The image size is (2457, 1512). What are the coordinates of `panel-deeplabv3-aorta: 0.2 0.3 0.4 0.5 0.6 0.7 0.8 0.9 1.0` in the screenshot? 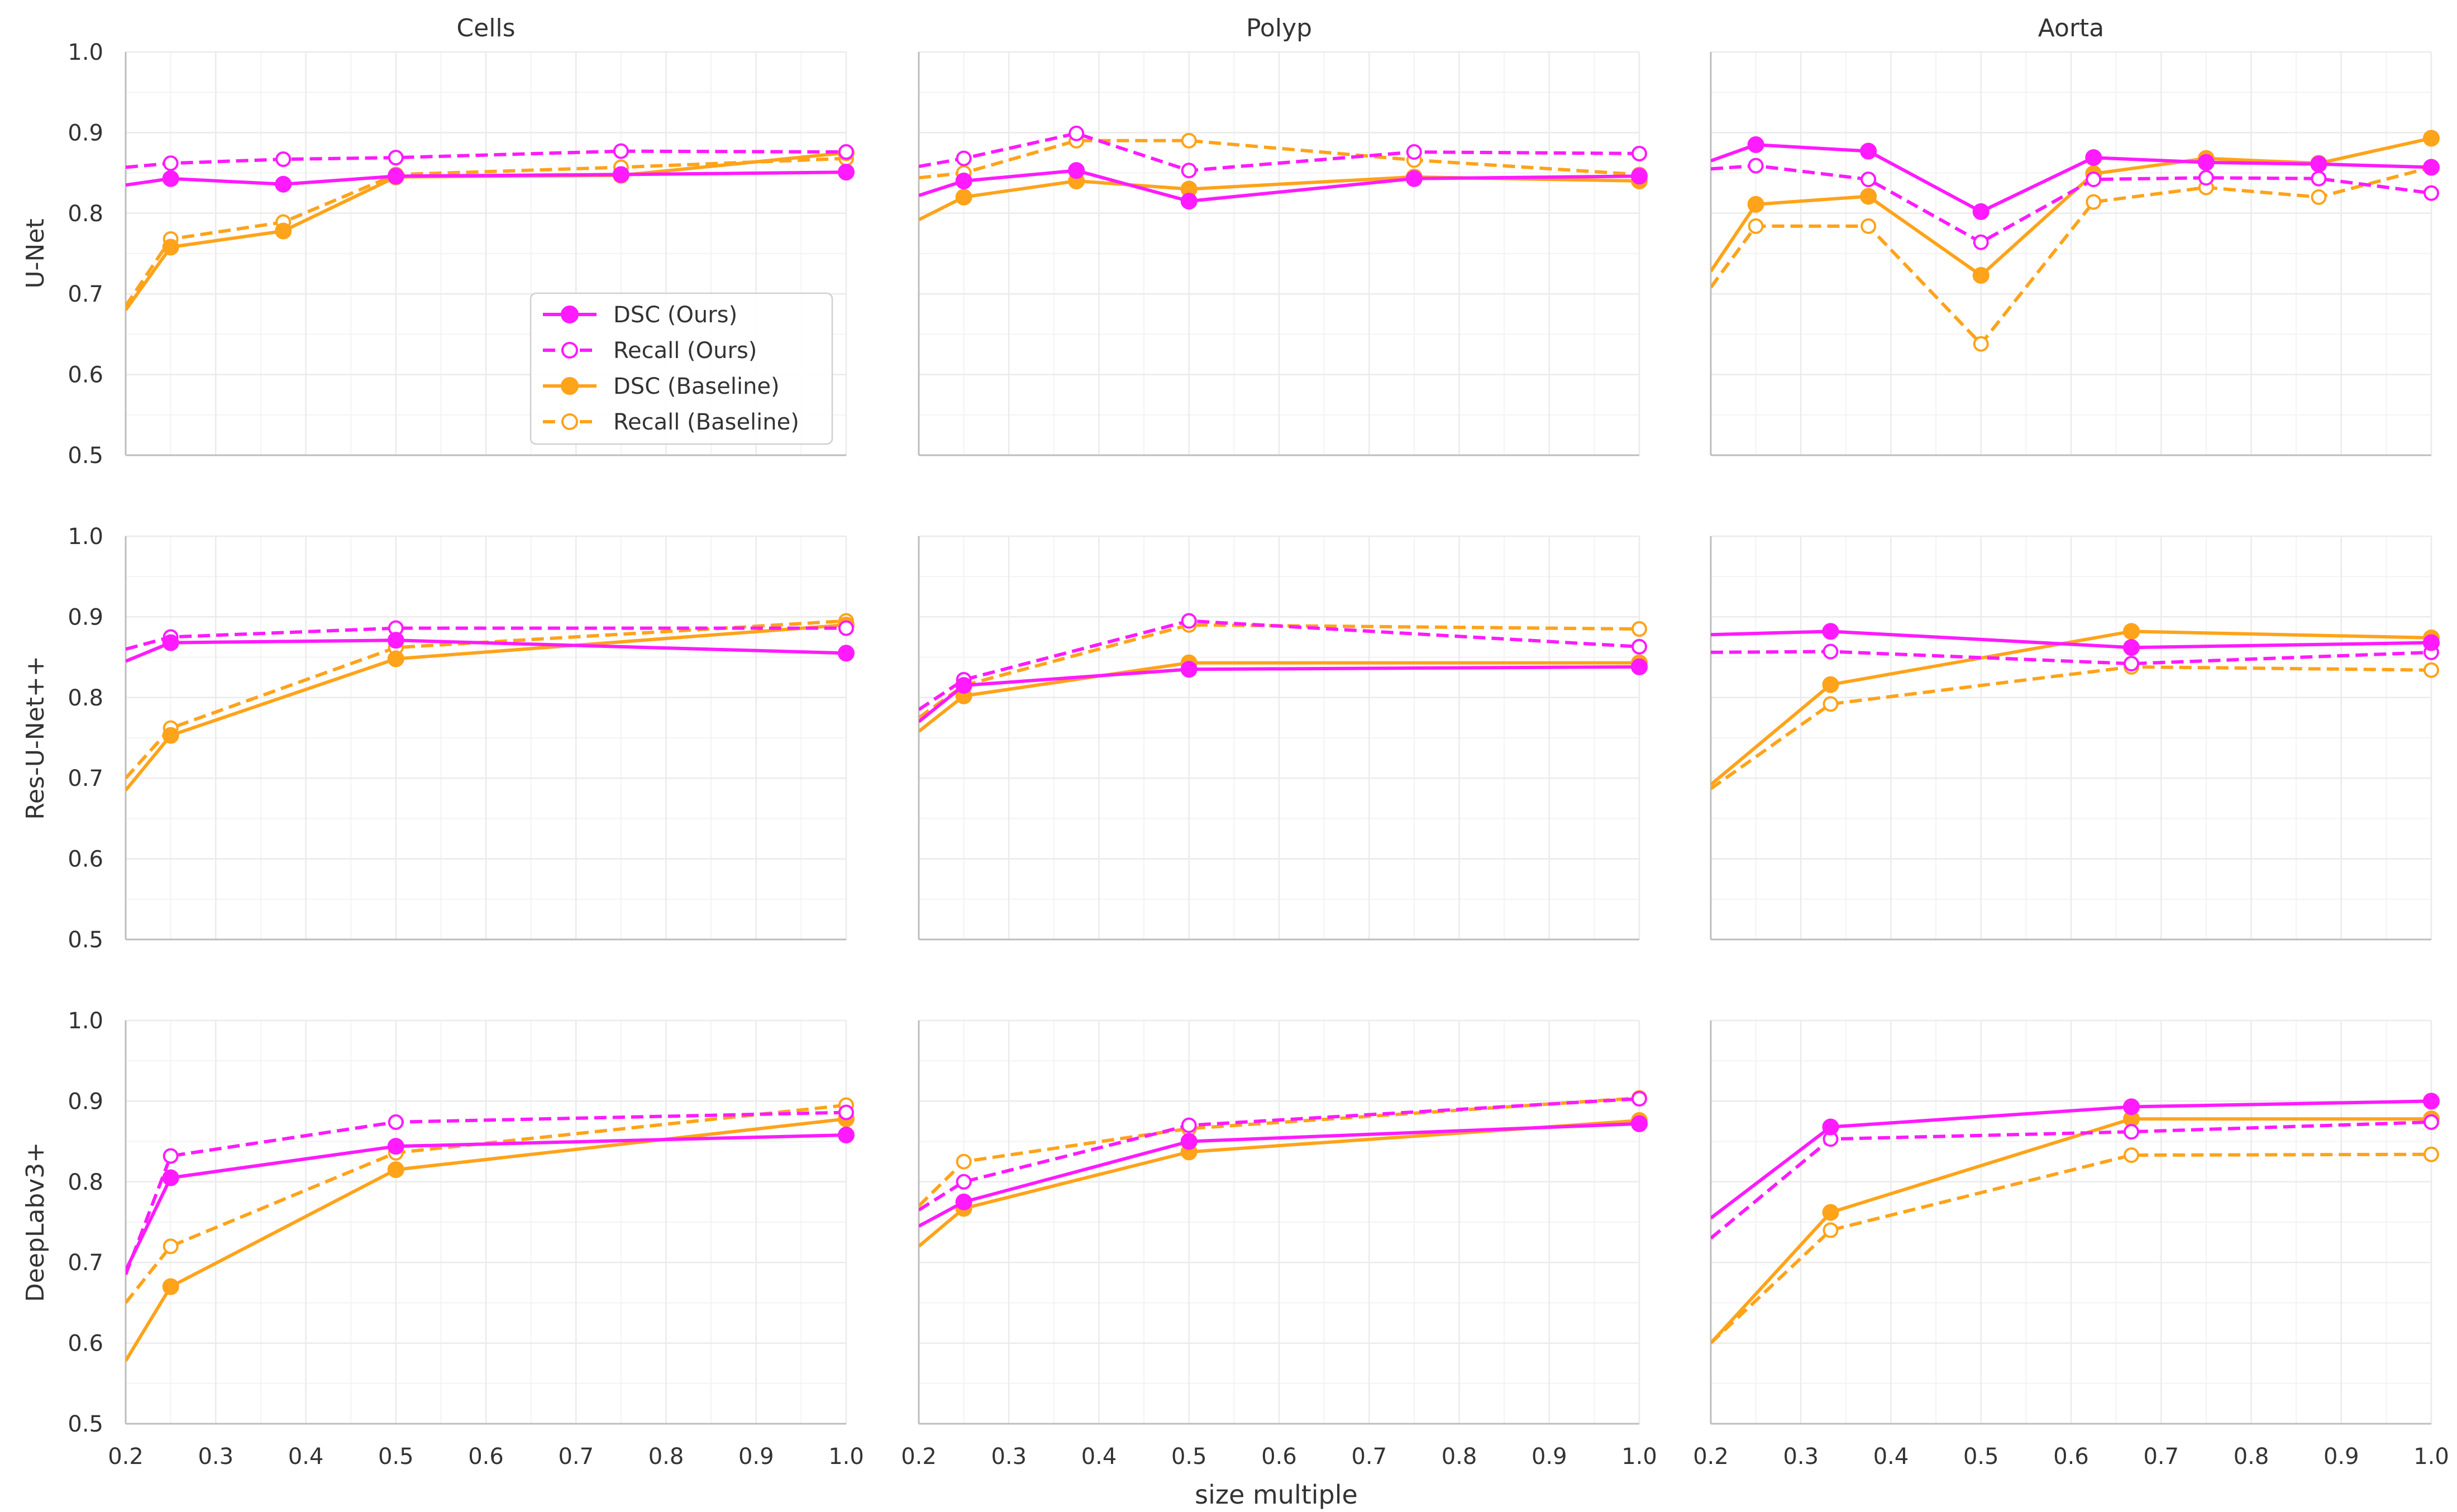 It's located at (2071, 1245).